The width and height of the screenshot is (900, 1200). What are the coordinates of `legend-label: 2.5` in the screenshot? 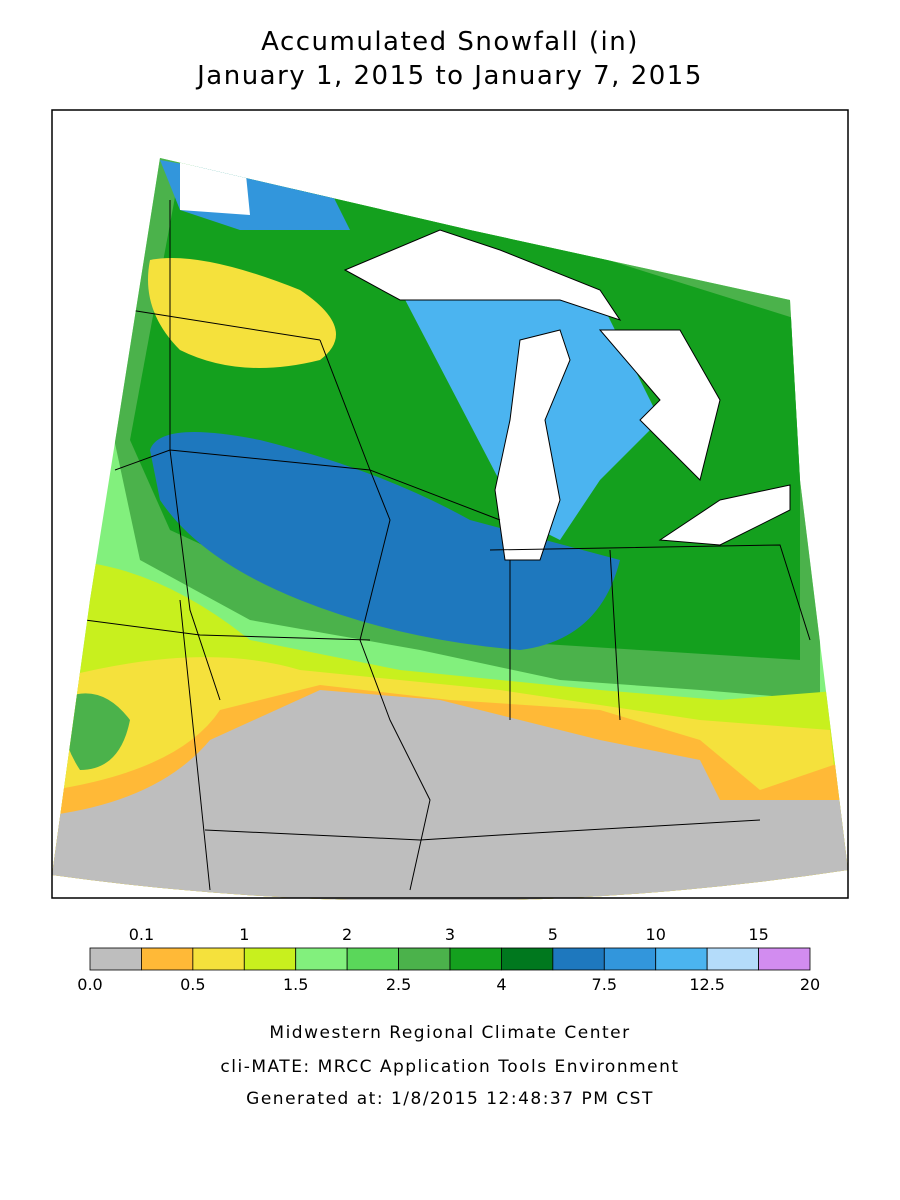 It's located at (398, 984).